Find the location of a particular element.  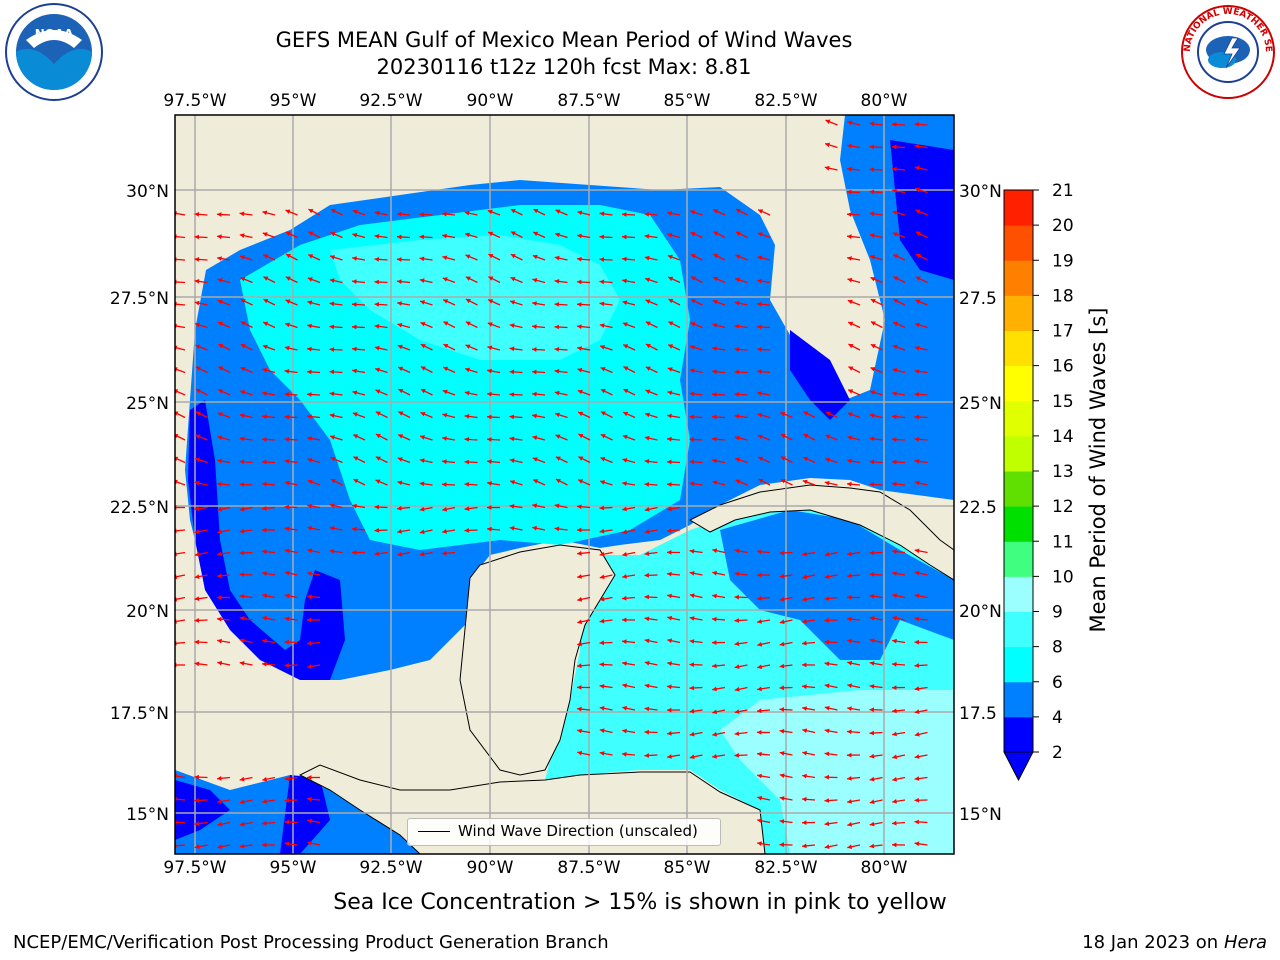

lon-tick-bottom: 85°W is located at coordinates (687, 868).